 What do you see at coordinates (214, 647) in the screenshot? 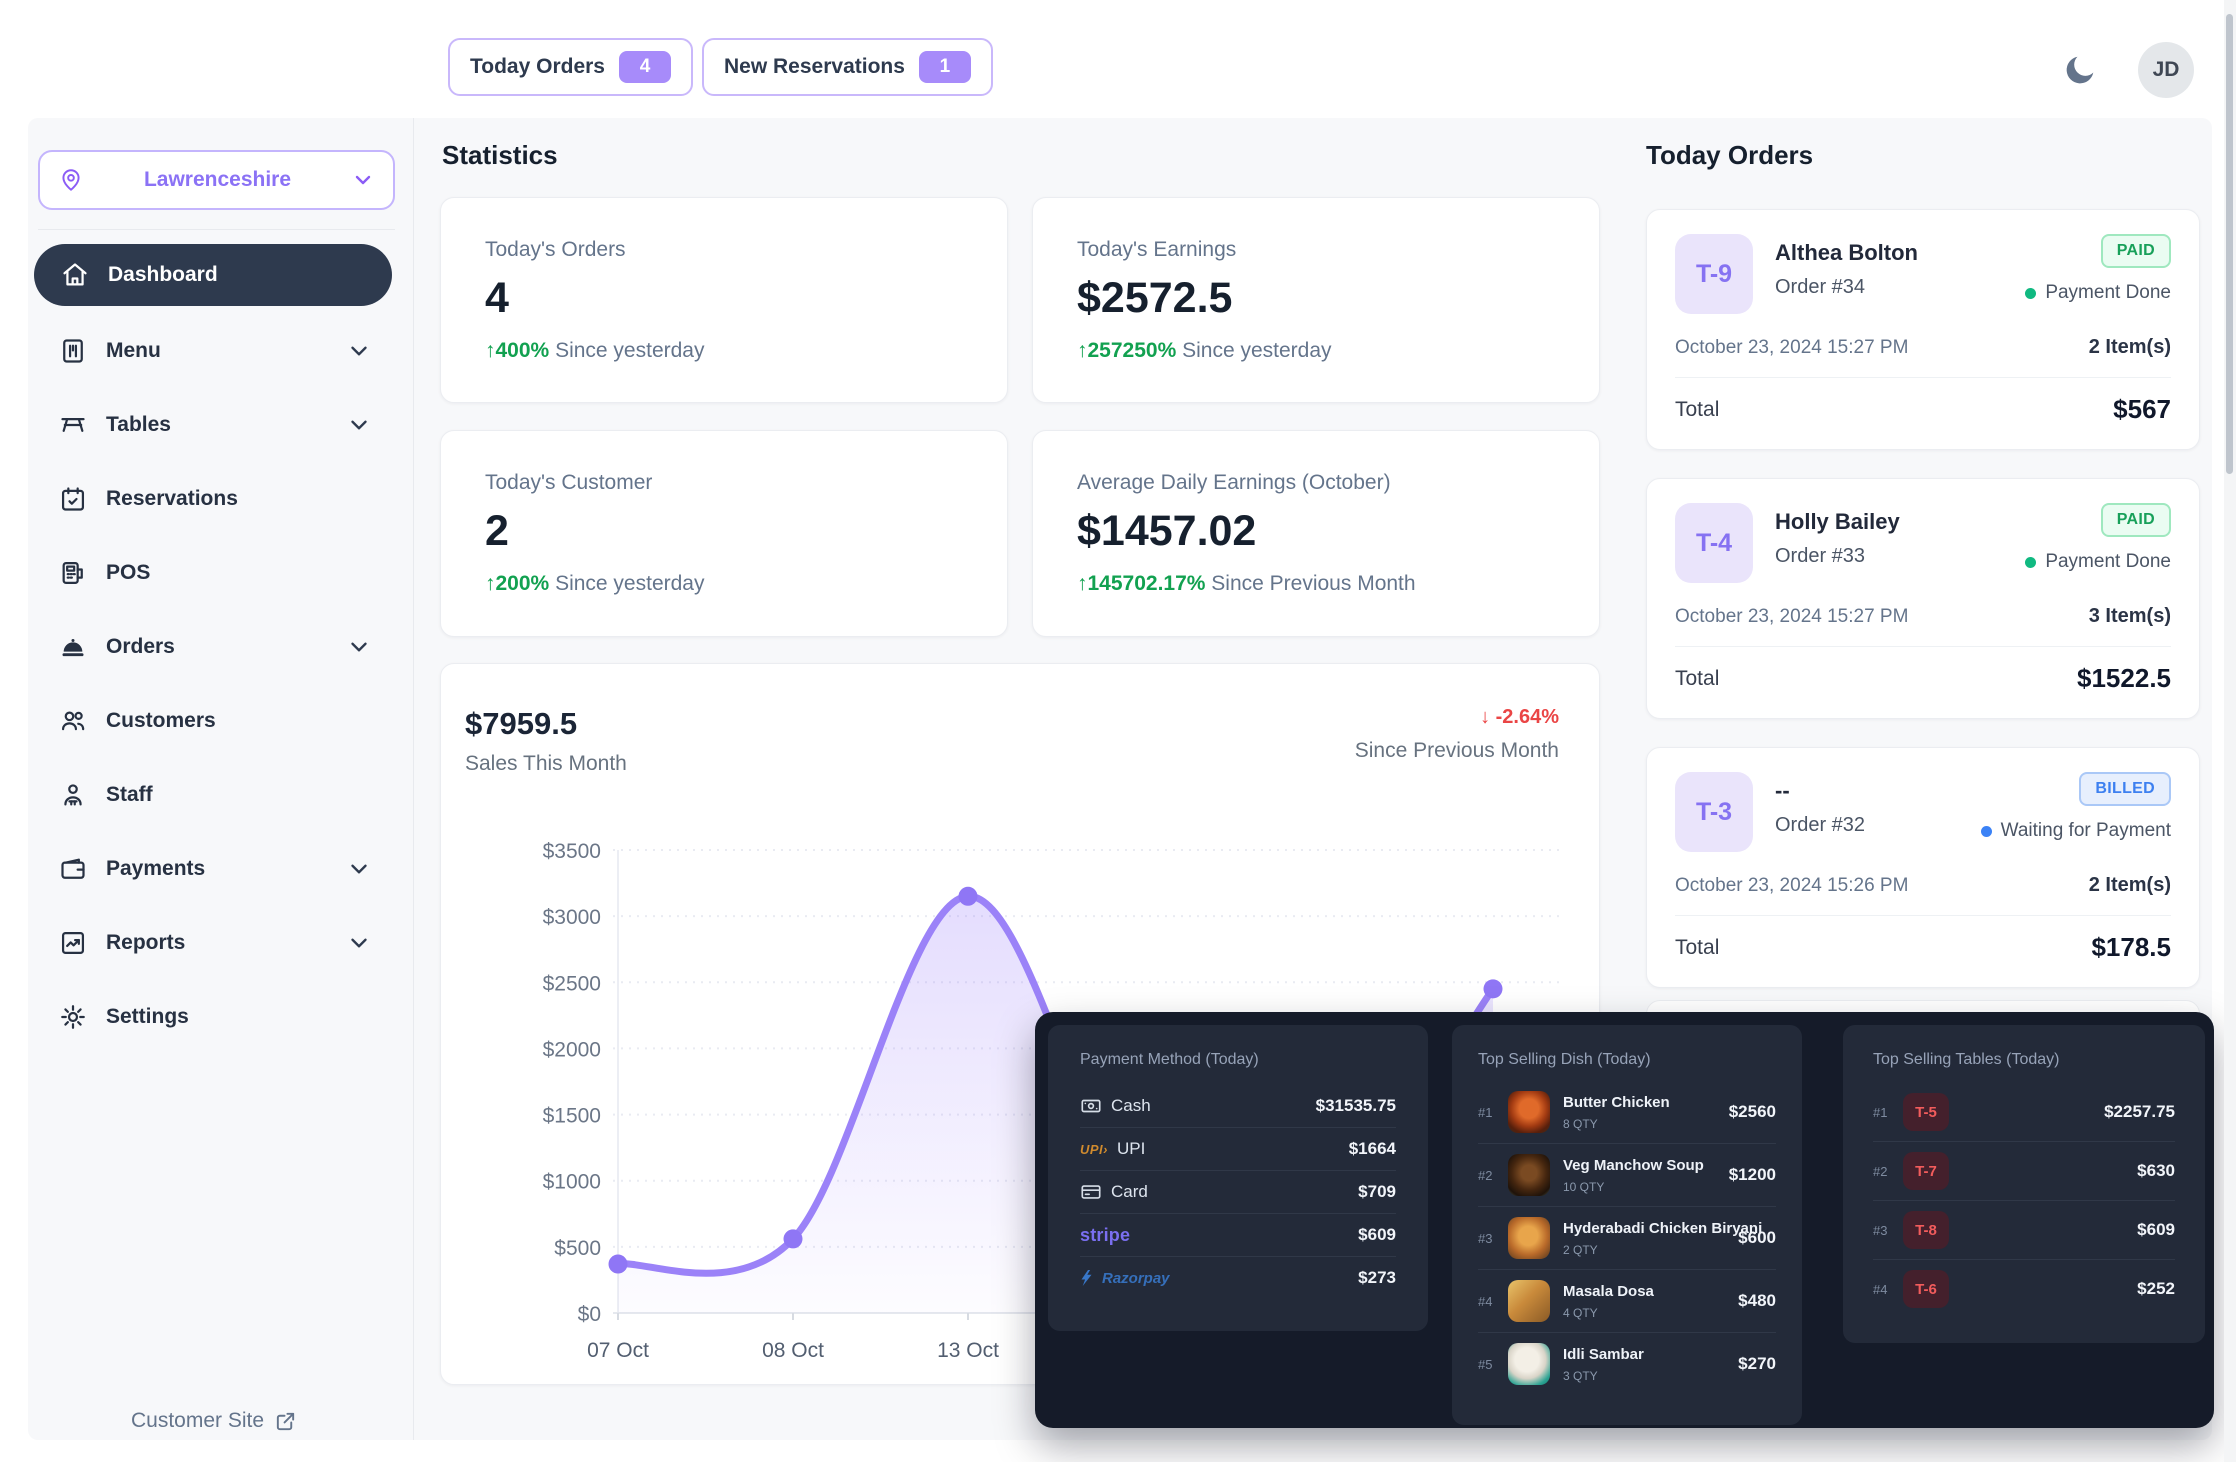
I see `sidebar-item-orders: Orders` at bounding box center [214, 647].